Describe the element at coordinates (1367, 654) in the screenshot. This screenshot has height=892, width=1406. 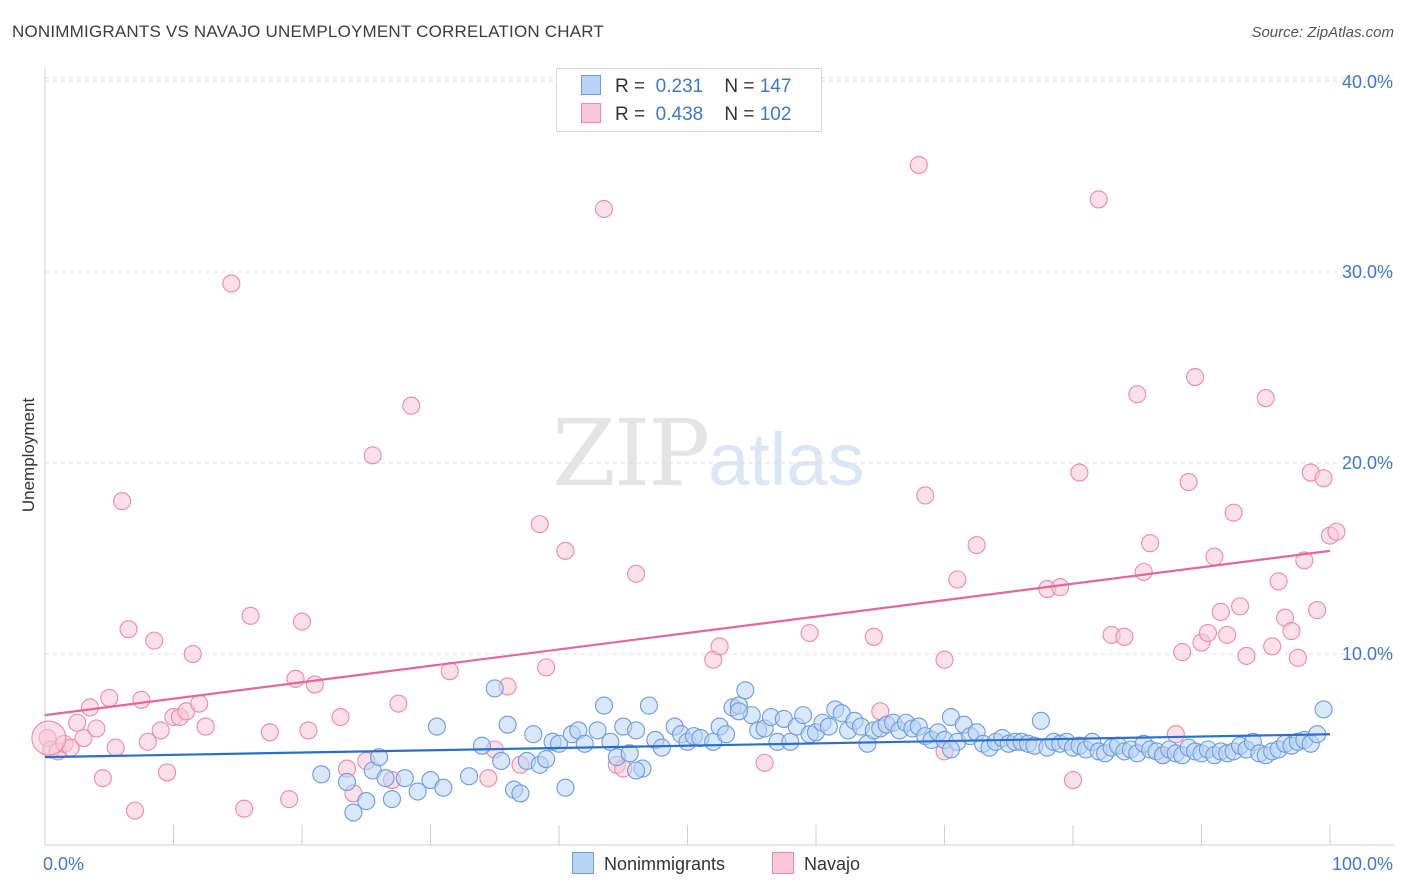
I see `y-tick-label: 10.0%` at that location.